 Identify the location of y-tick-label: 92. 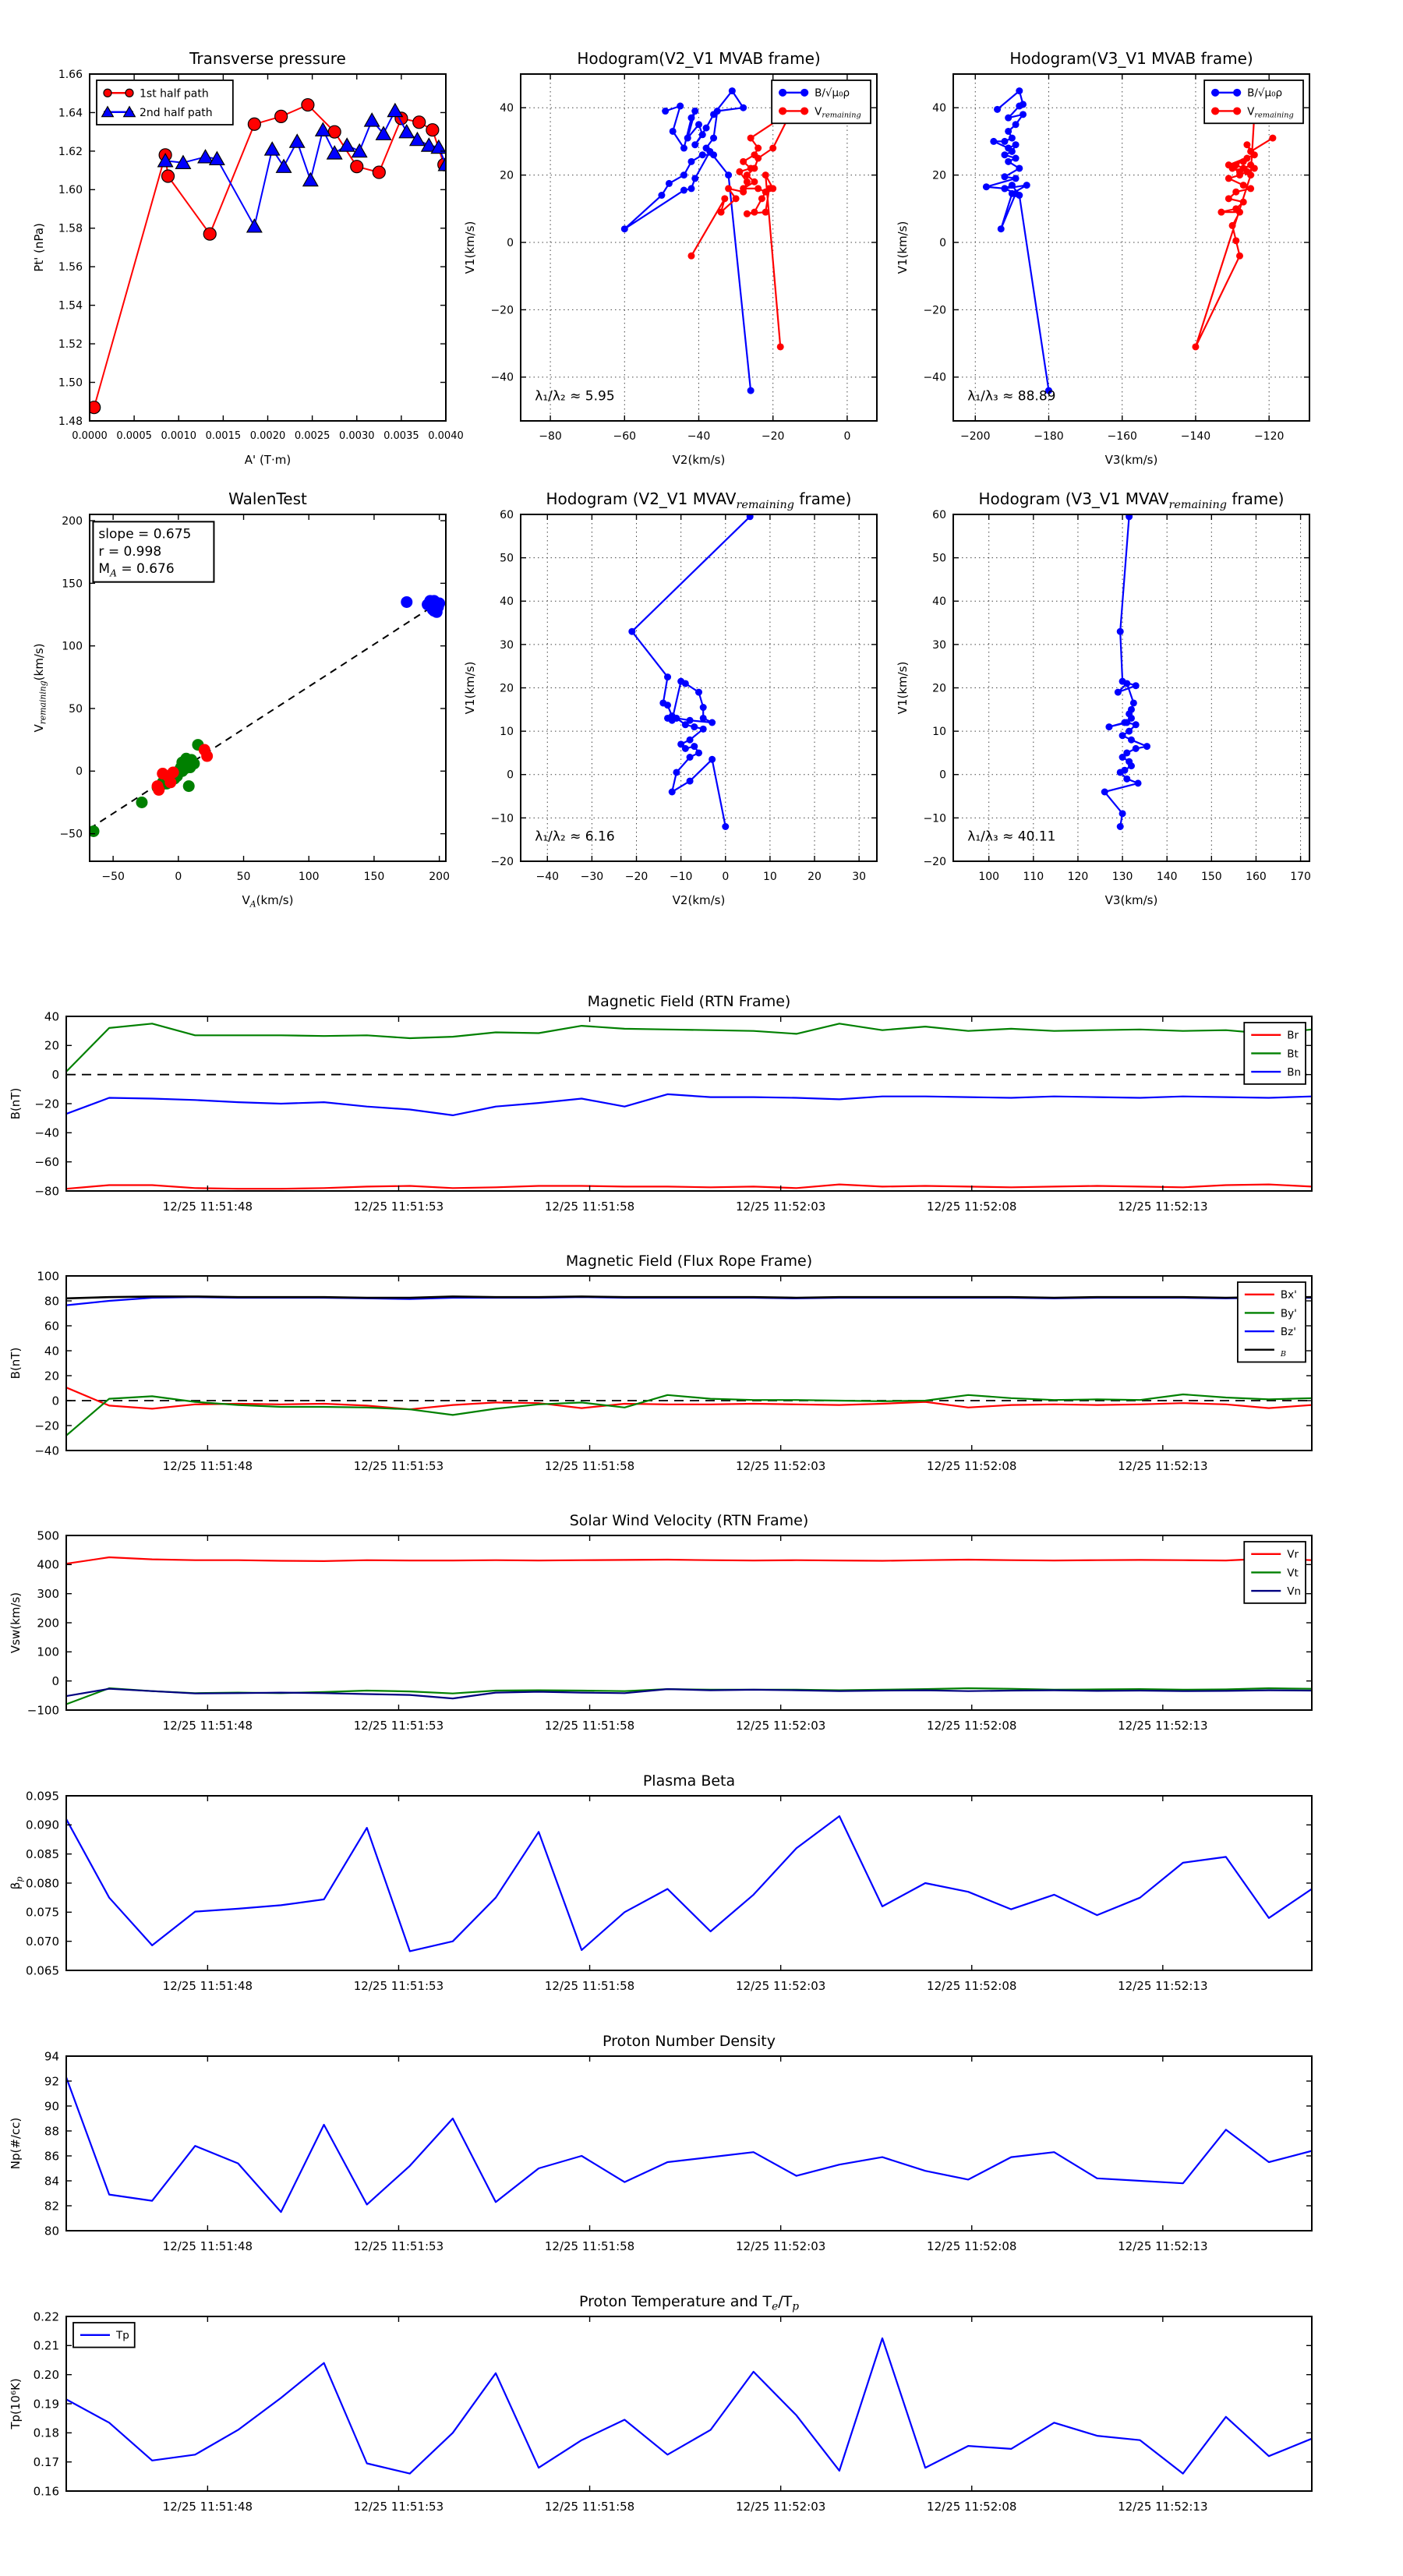
(51, 2081).